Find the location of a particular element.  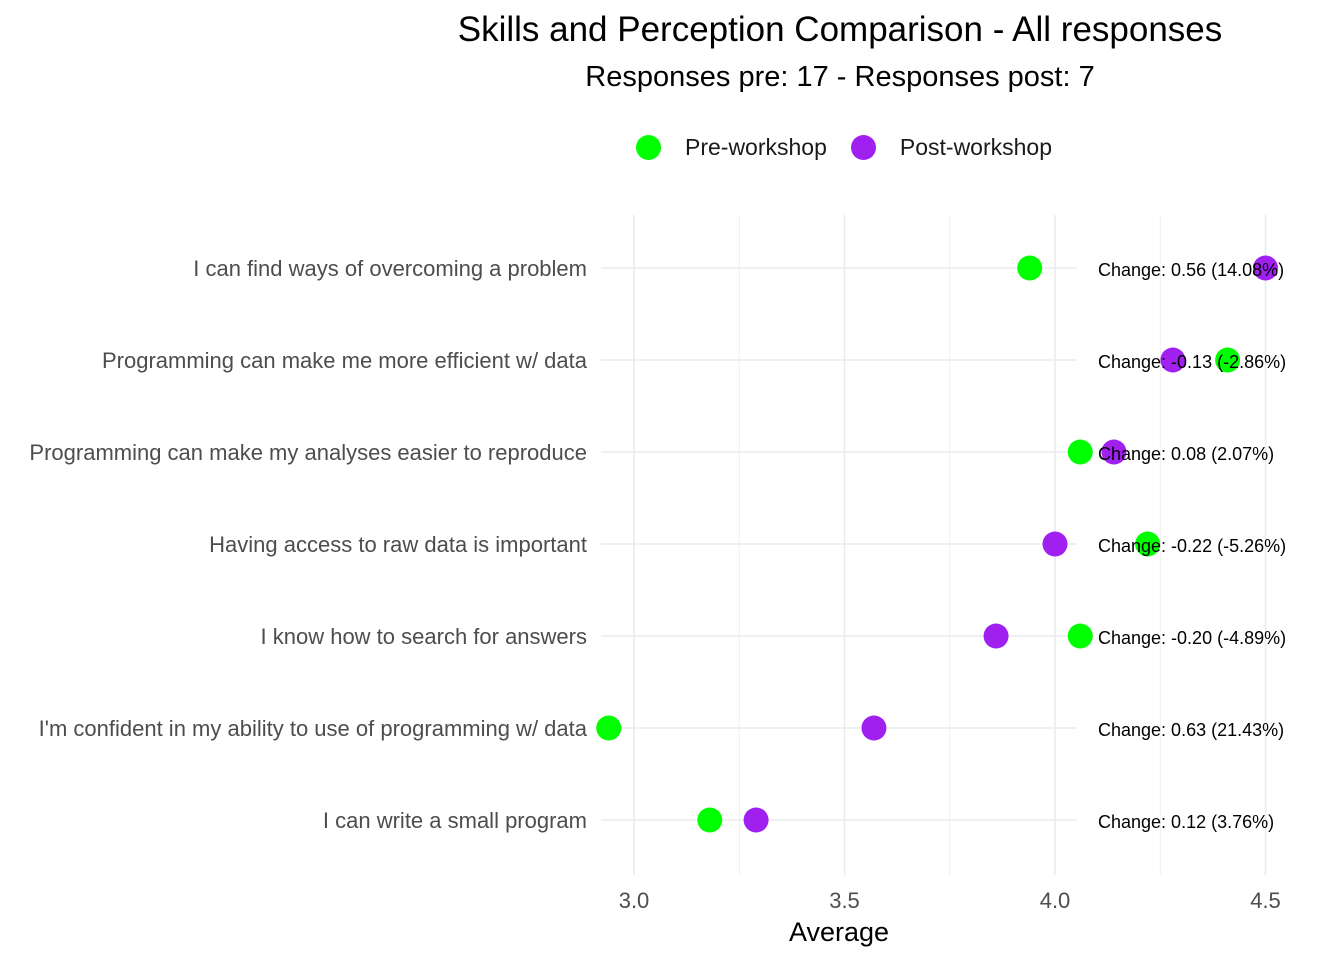

change-annotation: Change: -0.22 (-5.26%) is located at coordinates (1192, 546).